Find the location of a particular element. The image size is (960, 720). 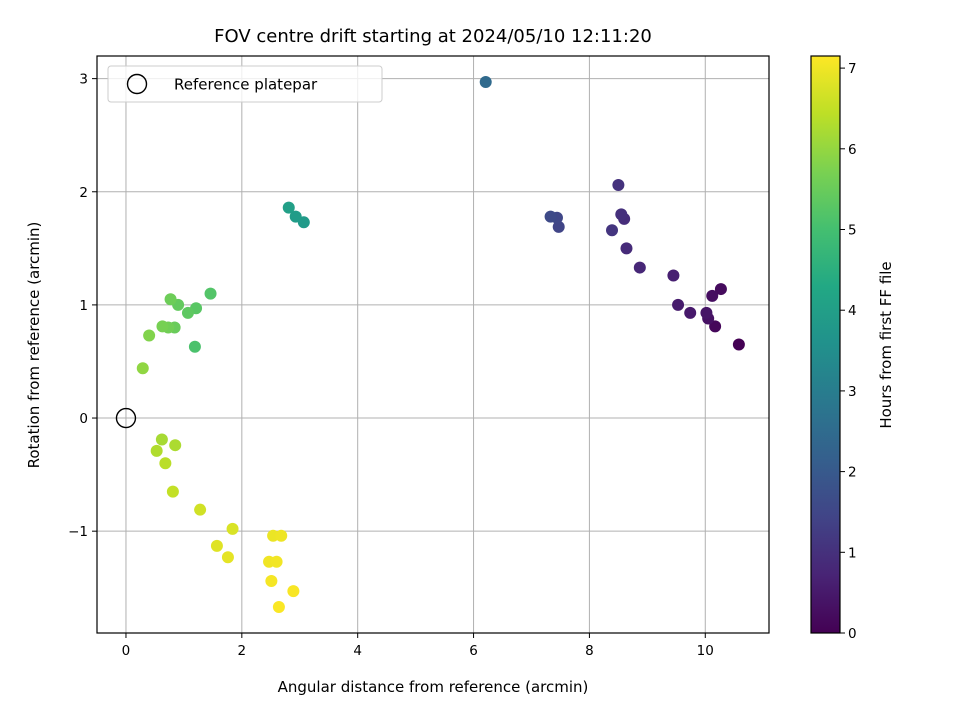

x-axis-ticks: 0 2 4 6 8 10 is located at coordinates (418, 646).